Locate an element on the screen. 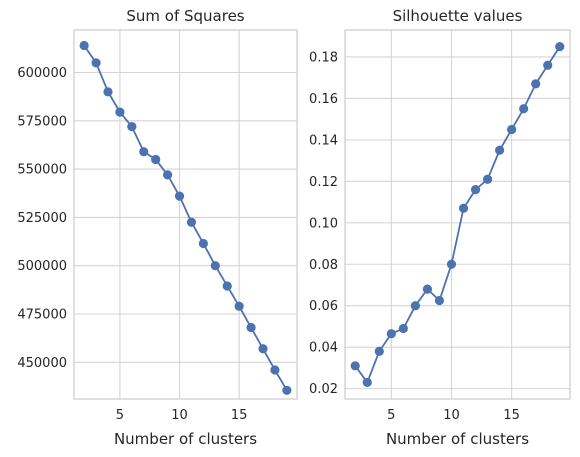 This screenshot has width=580, height=457. y-tick-label: 450000 is located at coordinates (42, 363).